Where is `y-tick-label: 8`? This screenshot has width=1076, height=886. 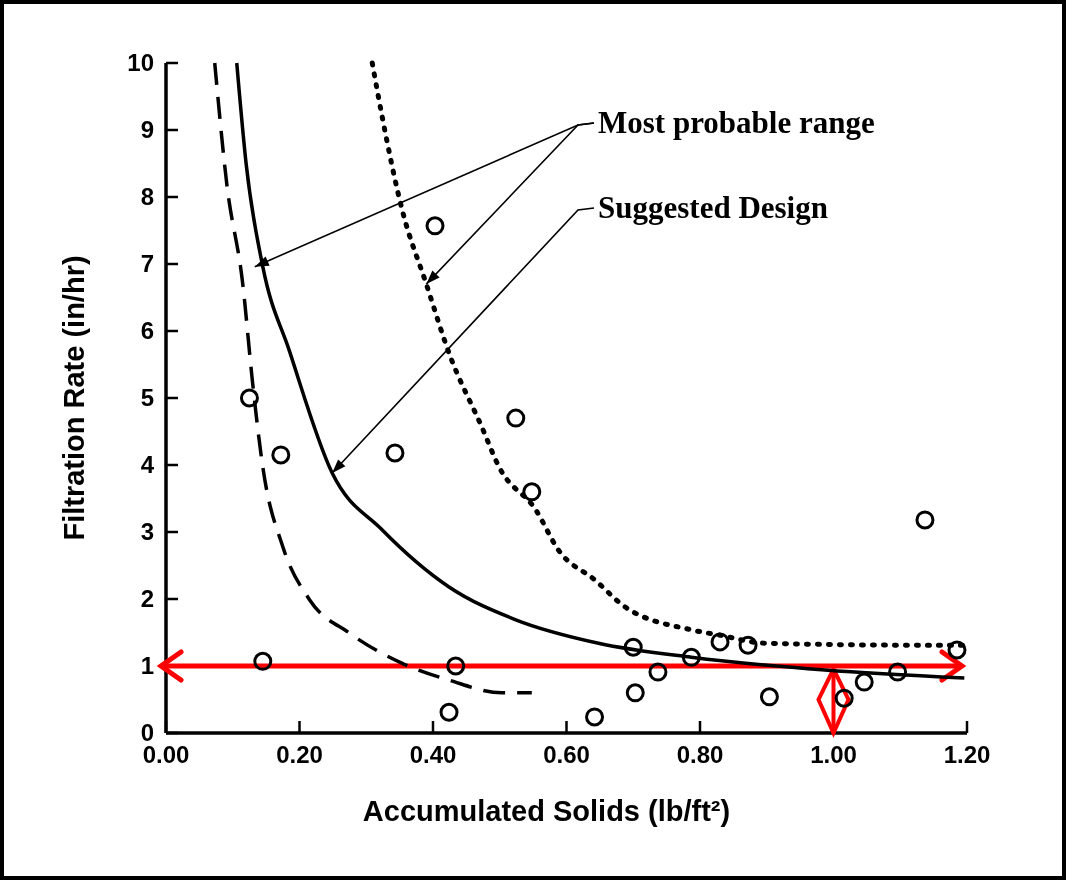 y-tick-label: 8 is located at coordinates (147, 197).